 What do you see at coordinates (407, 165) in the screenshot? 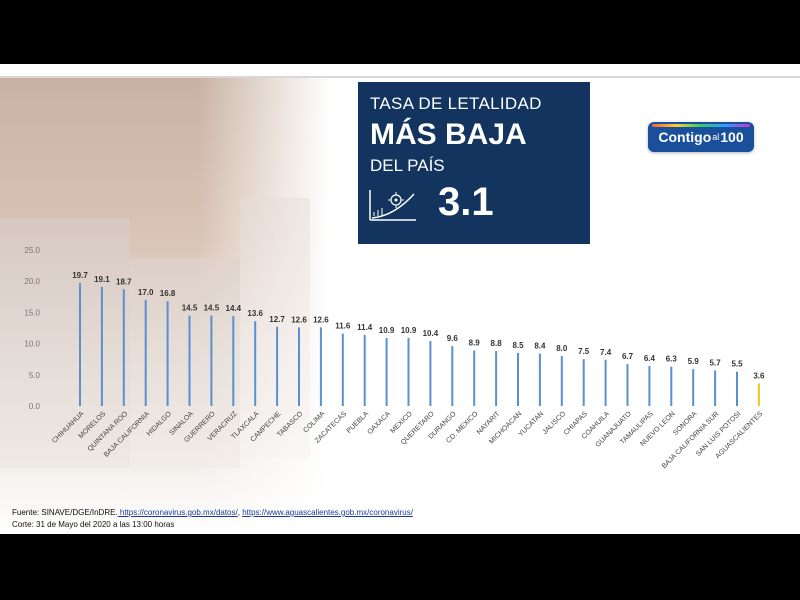
I see `headline-line3: DEL PAÍS` at bounding box center [407, 165].